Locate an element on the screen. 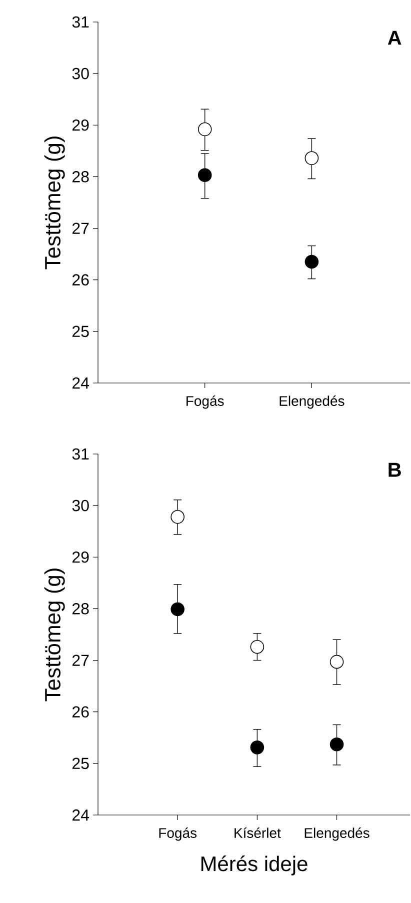  x-axis-title: Mérés ideje is located at coordinates (254, 866).